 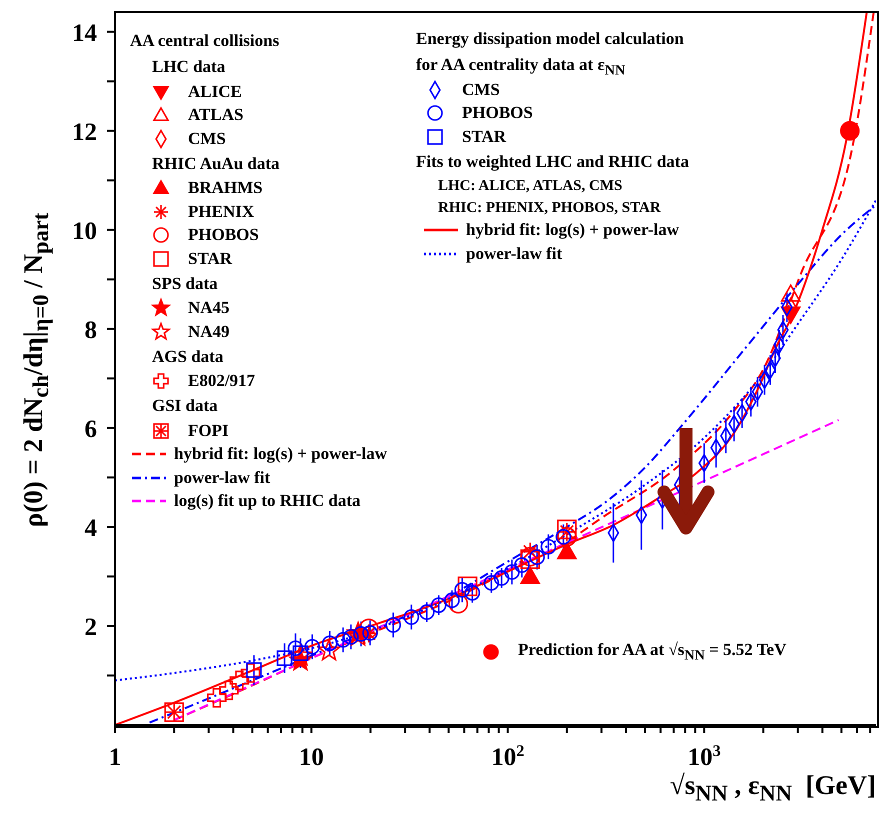 I want to click on x-tick-label: 1, so click(x=115, y=757).